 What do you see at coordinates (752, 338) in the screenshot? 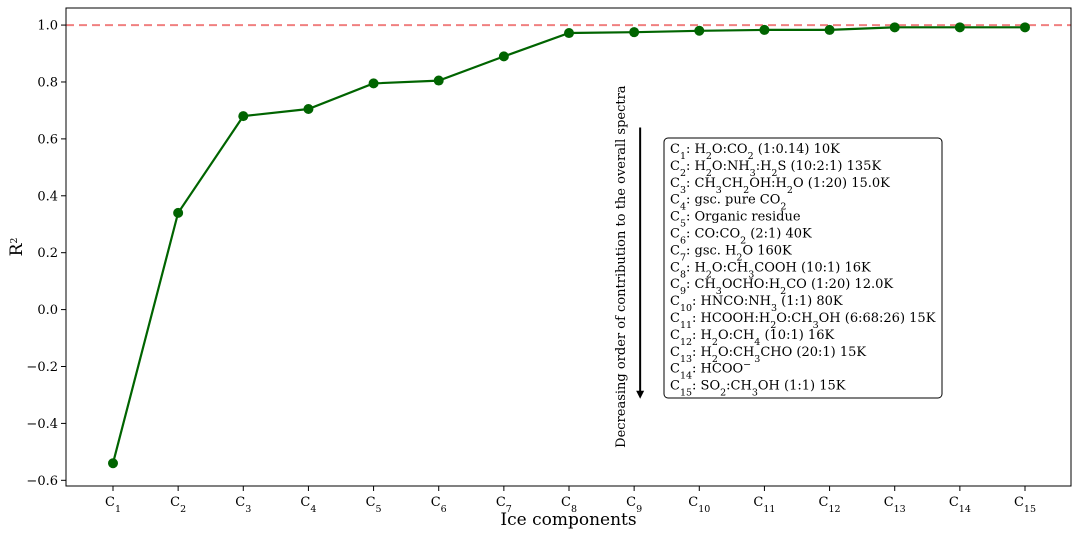
I see `legend-entry: C12: H2O:CH4 (10:1) 16K` at bounding box center [752, 338].